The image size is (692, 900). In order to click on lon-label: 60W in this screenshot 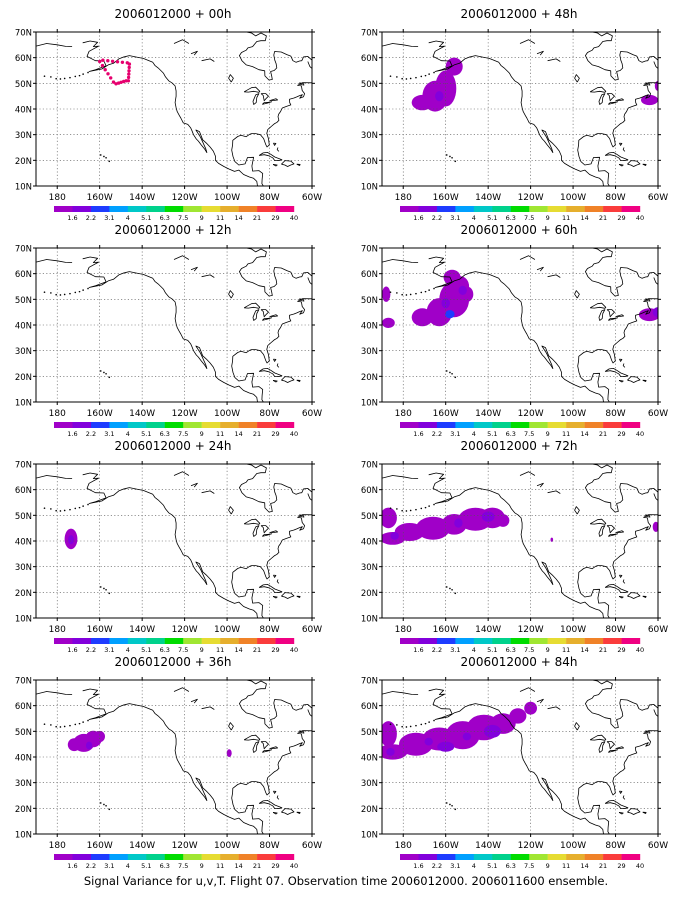, I will do `click(658, 198)`.